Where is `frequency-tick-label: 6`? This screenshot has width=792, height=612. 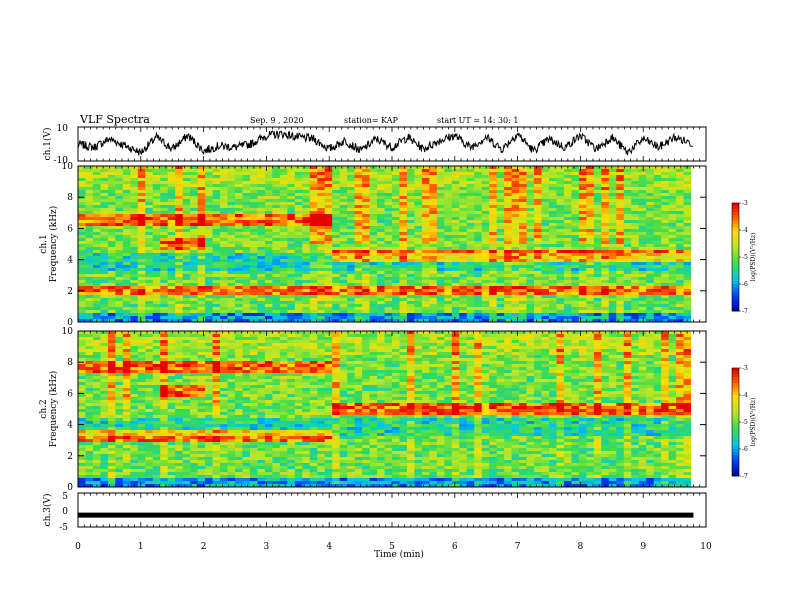 frequency-tick-label: 6 is located at coordinates (70, 229).